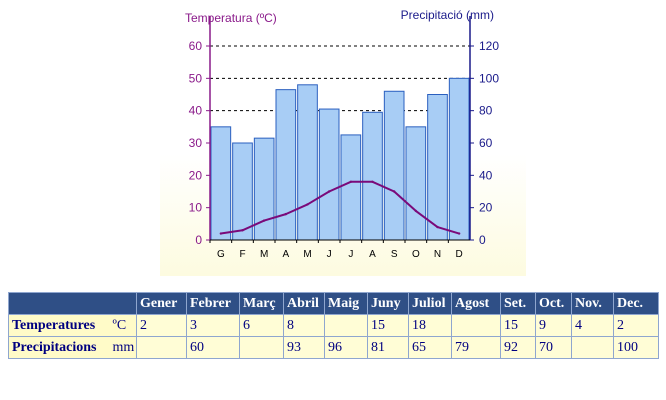 The height and width of the screenshot is (400, 666). Describe the element at coordinates (196, 143) in the screenshot. I see `left-tick-label: 30` at that location.